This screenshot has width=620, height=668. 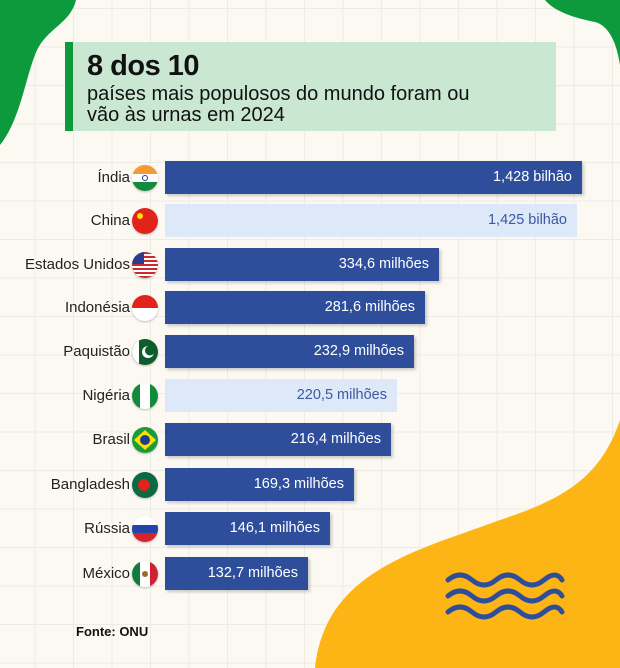 I want to click on category-label: Índia, so click(x=113, y=177).